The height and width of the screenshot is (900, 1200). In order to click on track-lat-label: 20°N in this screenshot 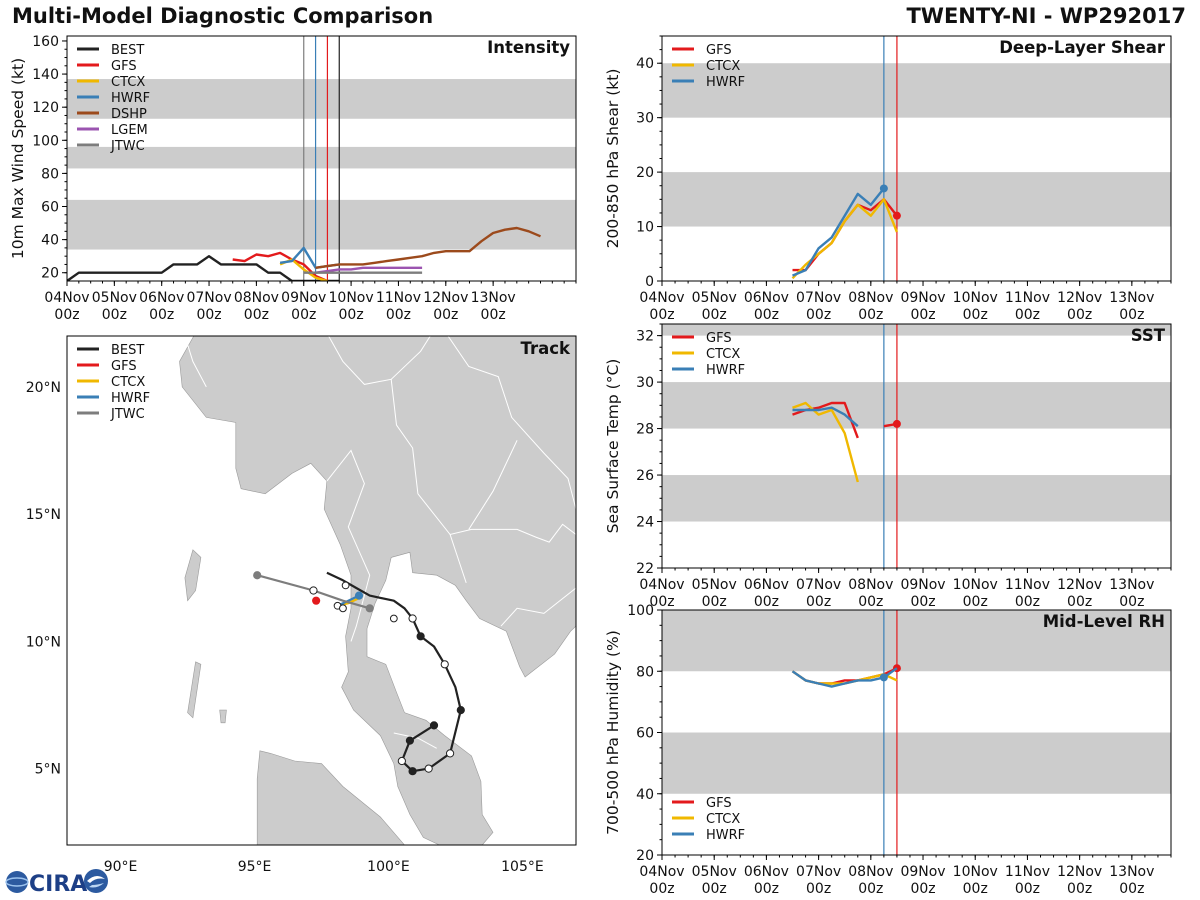, I will do `click(43, 388)`.